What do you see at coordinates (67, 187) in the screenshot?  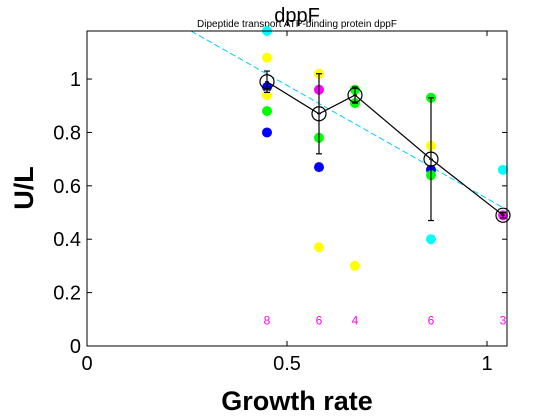 I see `y-tick-label: 0.6` at bounding box center [67, 187].